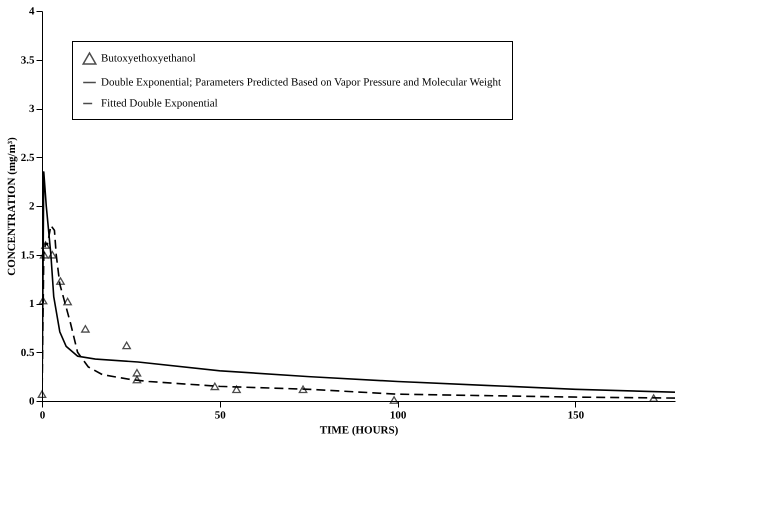 This screenshot has width=769, height=514. What do you see at coordinates (27, 255) in the screenshot?
I see `y-tick-label: 1.5` at bounding box center [27, 255].